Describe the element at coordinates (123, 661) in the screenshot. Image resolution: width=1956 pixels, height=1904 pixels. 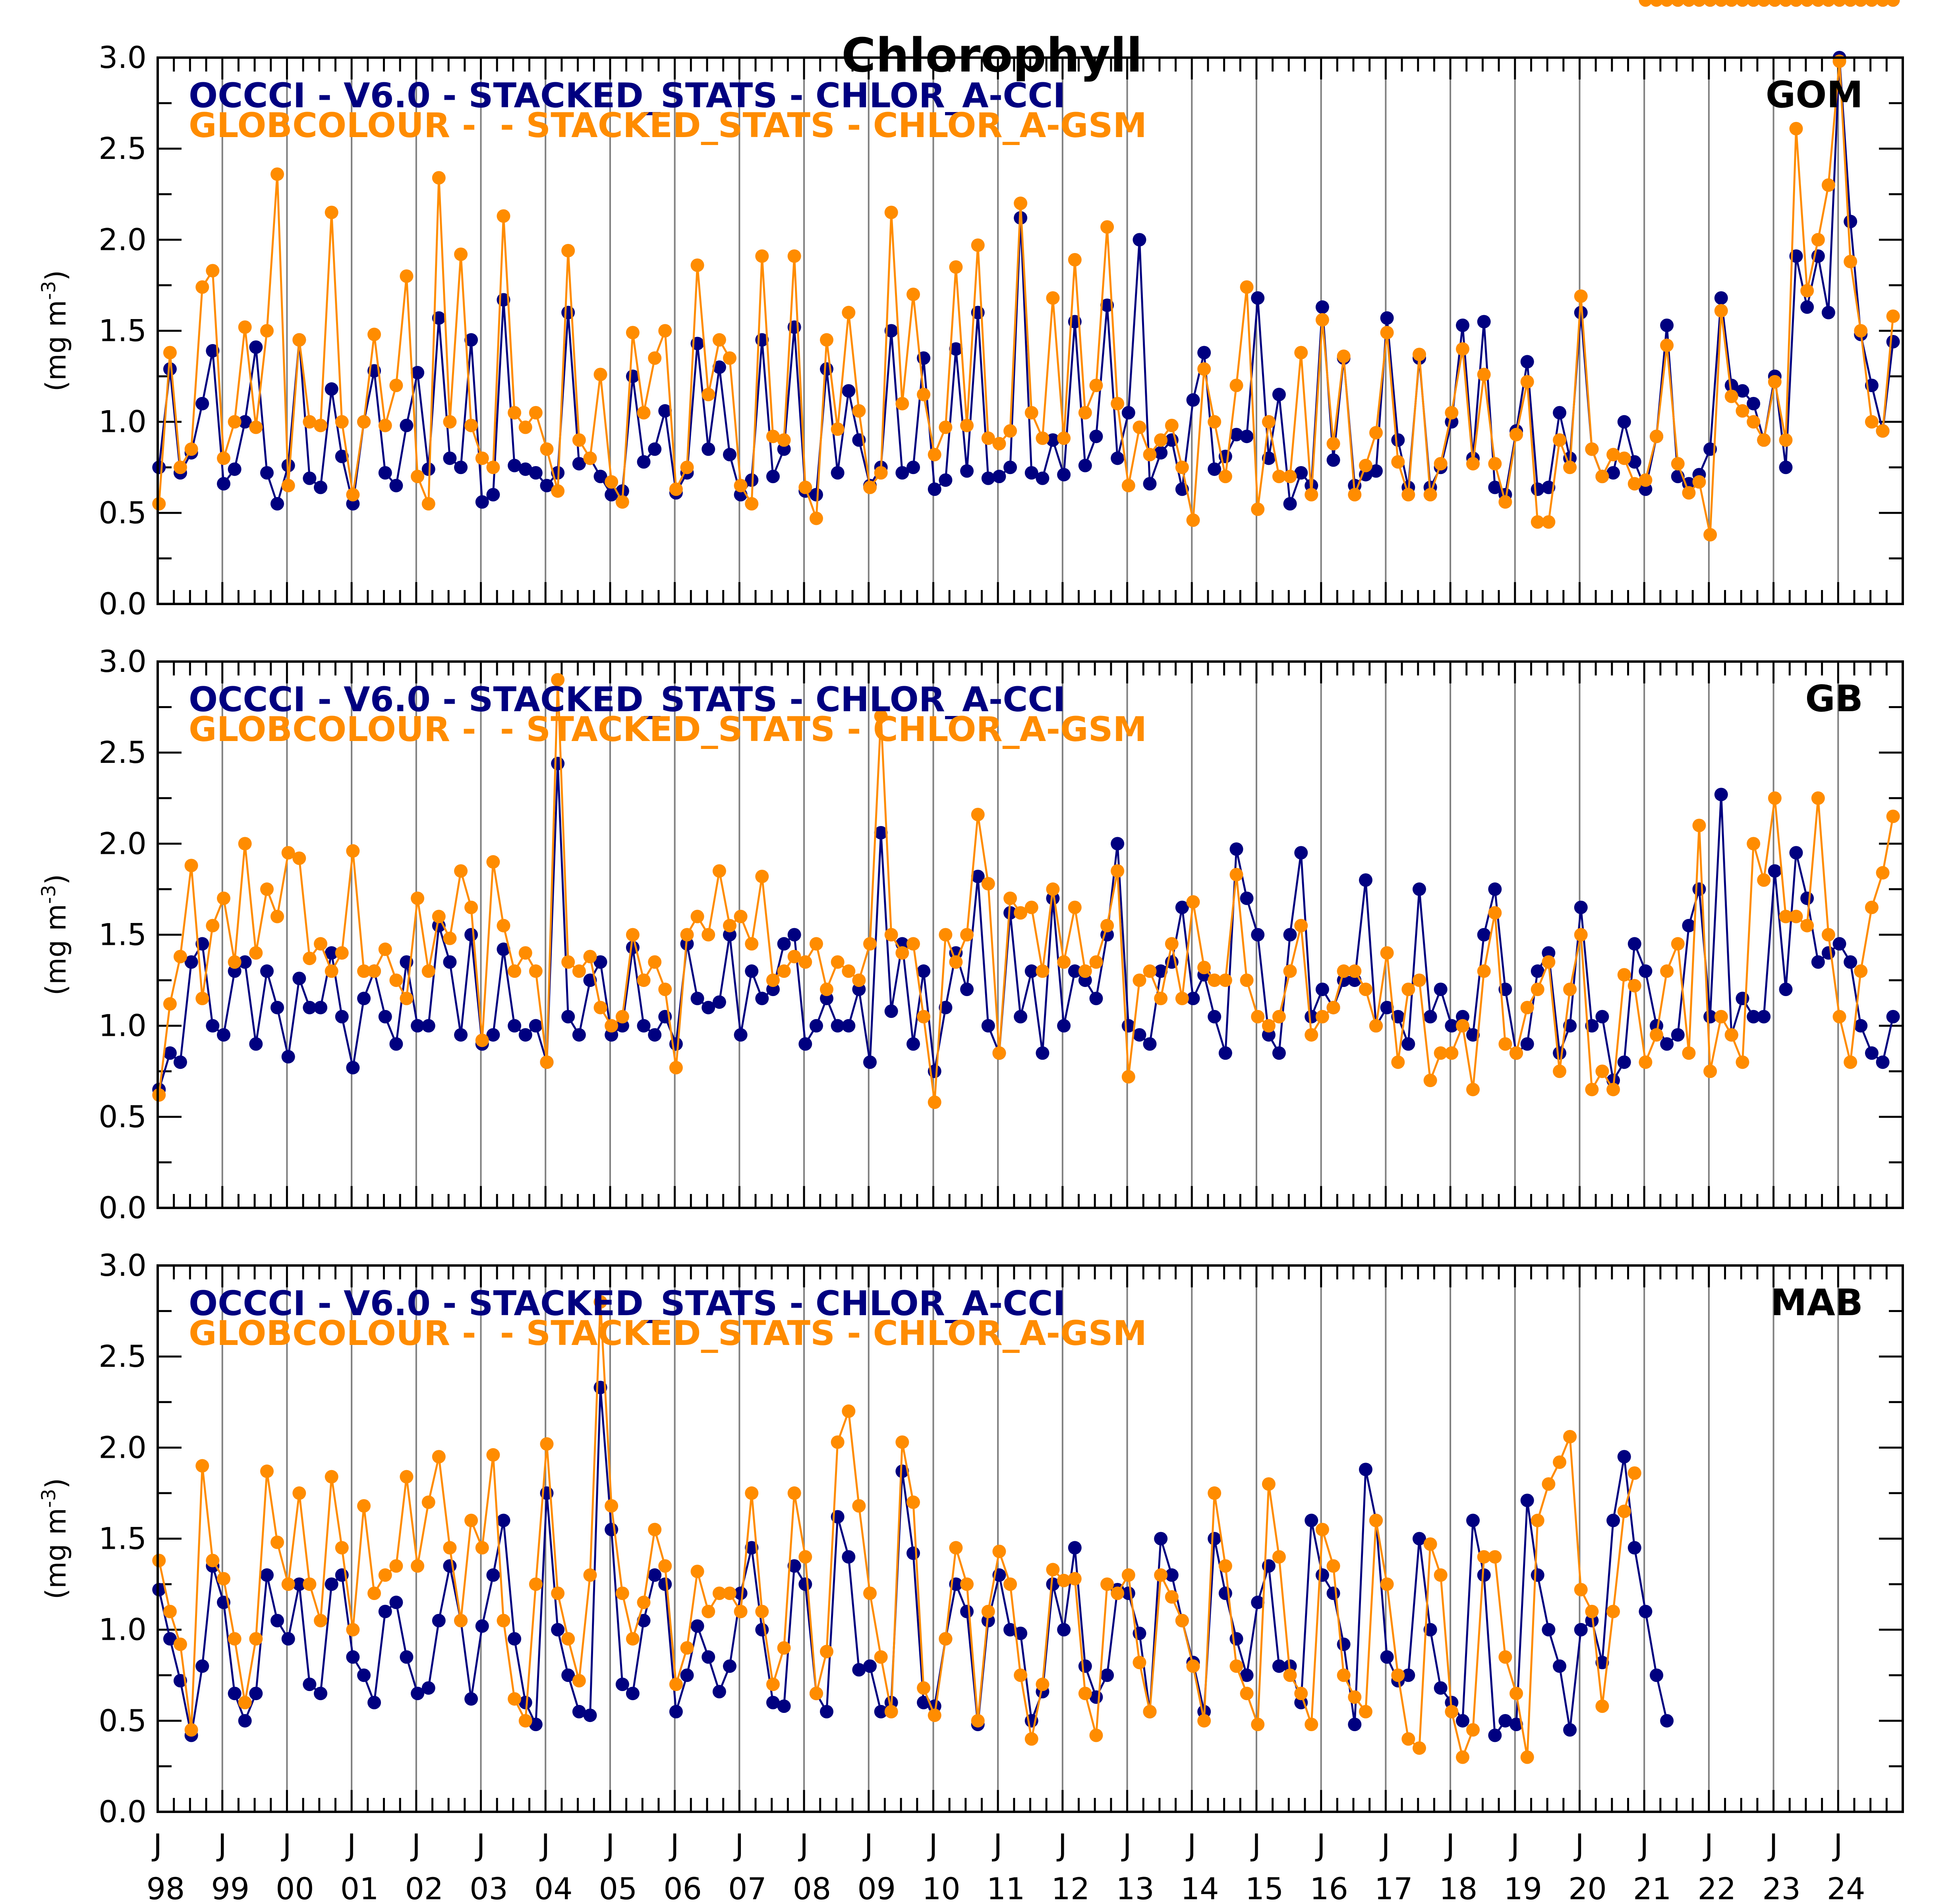
I see `y-tick-label: 3.0` at that location.